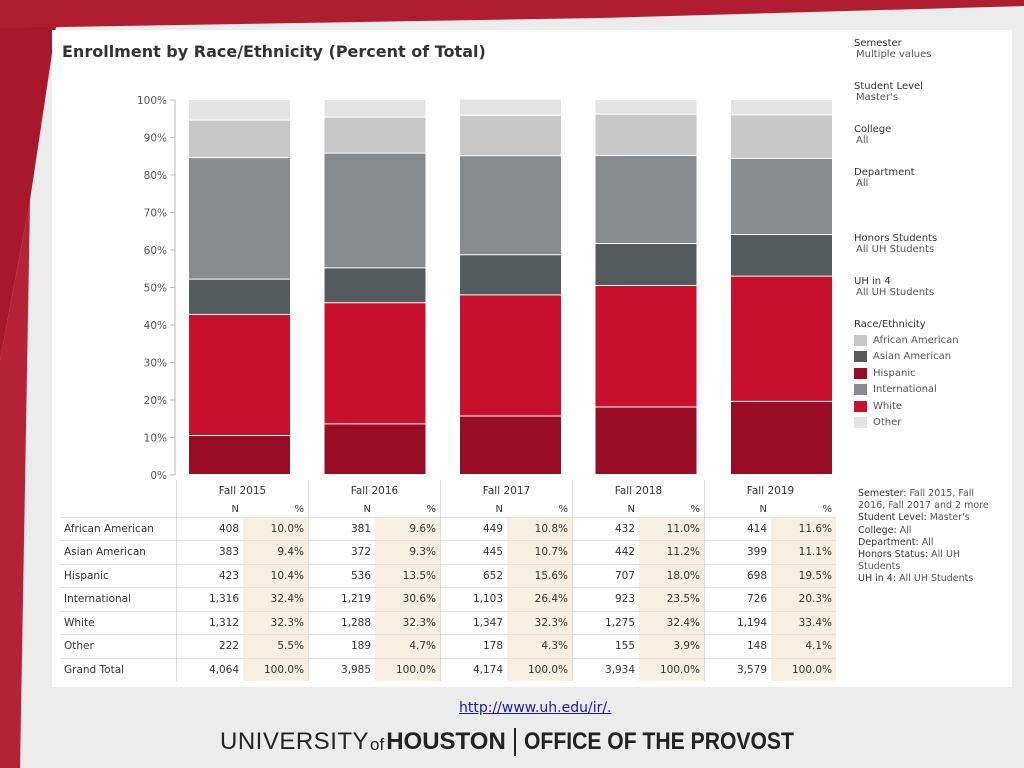 Image resolution: width=1024 pixels, height=768 pixels. Describe the element at coordinates (873, 129) in the screenshot. I see `filter-label: College` at that location.